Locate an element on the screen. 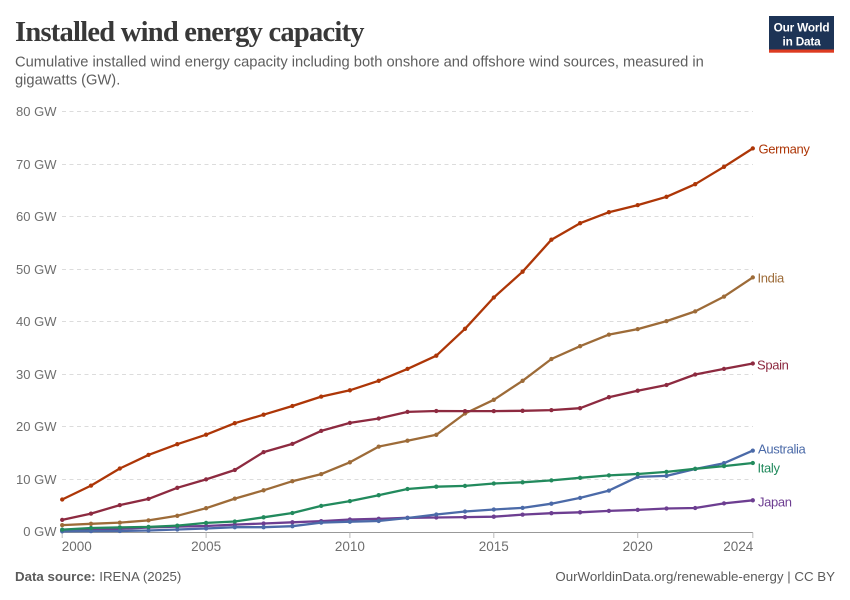 This screenshot has width=850, height=600. svg-text: 70 GW is located at coordinates (36, 164).